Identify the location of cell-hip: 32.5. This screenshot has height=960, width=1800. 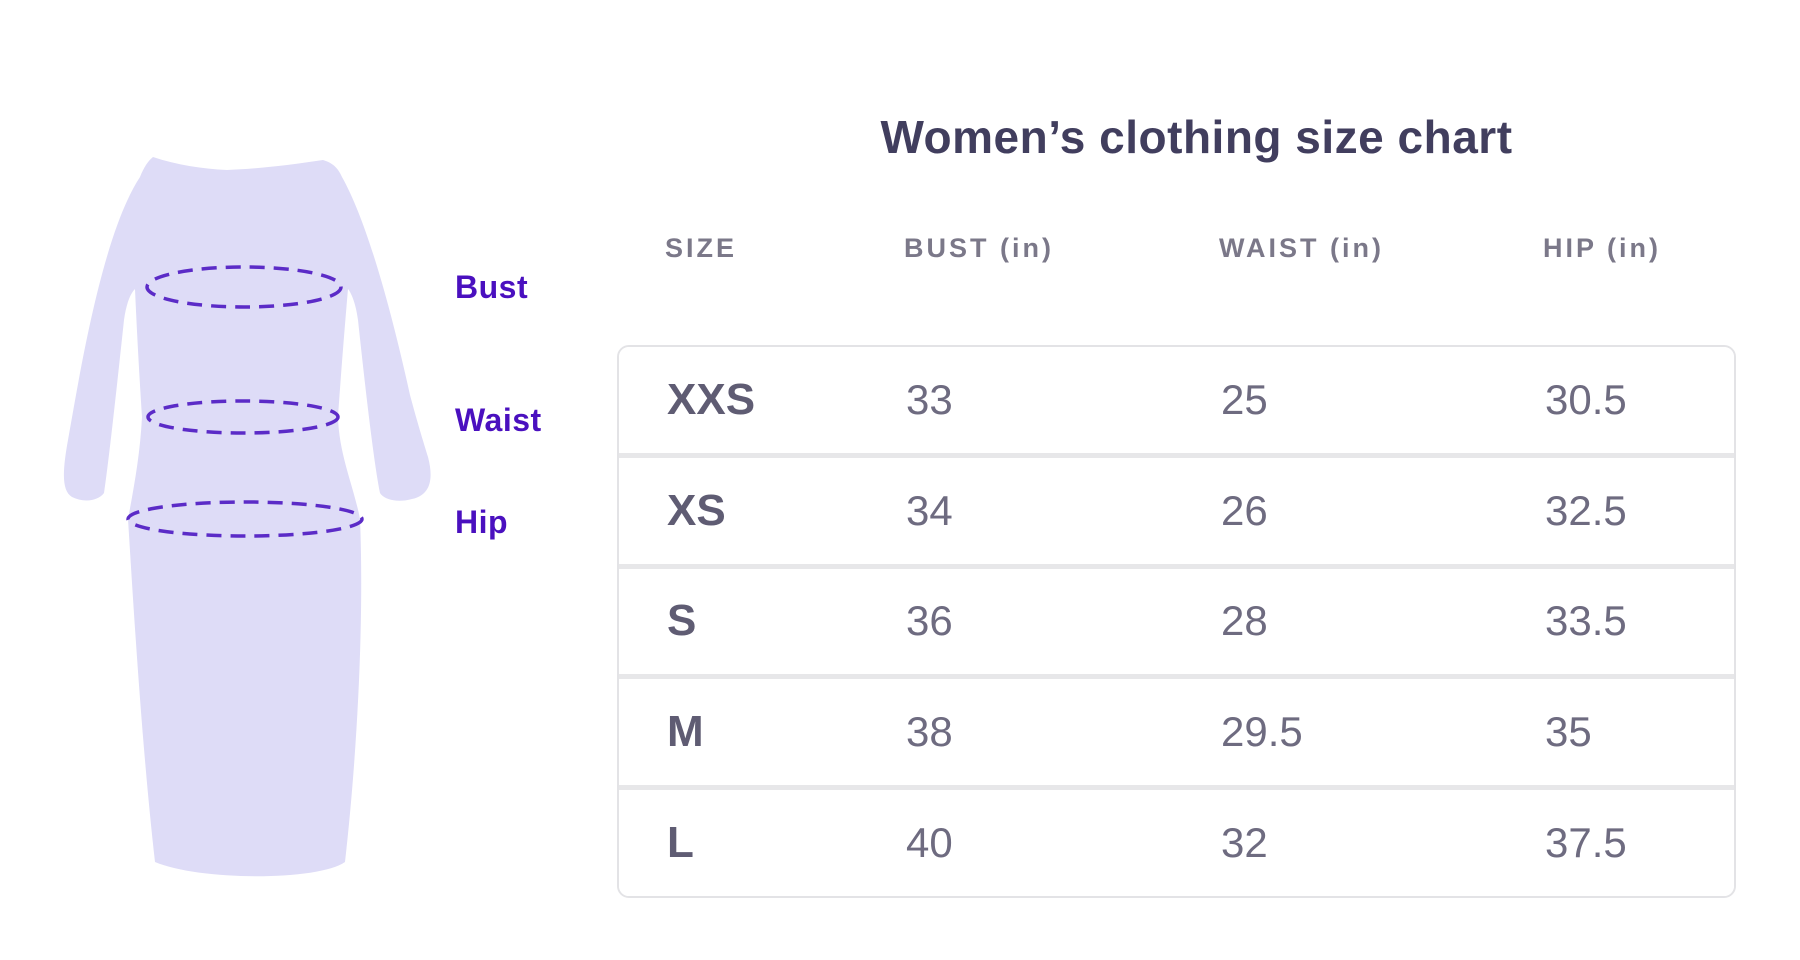
(1586, 510).